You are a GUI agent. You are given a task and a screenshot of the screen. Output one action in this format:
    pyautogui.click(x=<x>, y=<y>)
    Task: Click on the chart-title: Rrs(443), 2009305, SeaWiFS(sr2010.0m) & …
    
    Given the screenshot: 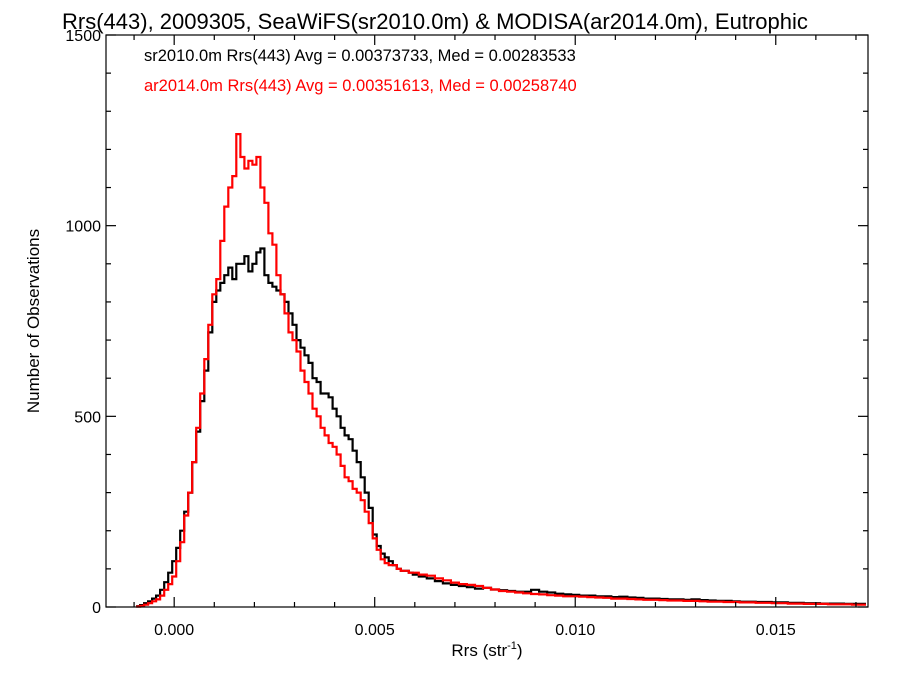 What is the action you would take?
    pyautogui.click(x=435, y=21)
    